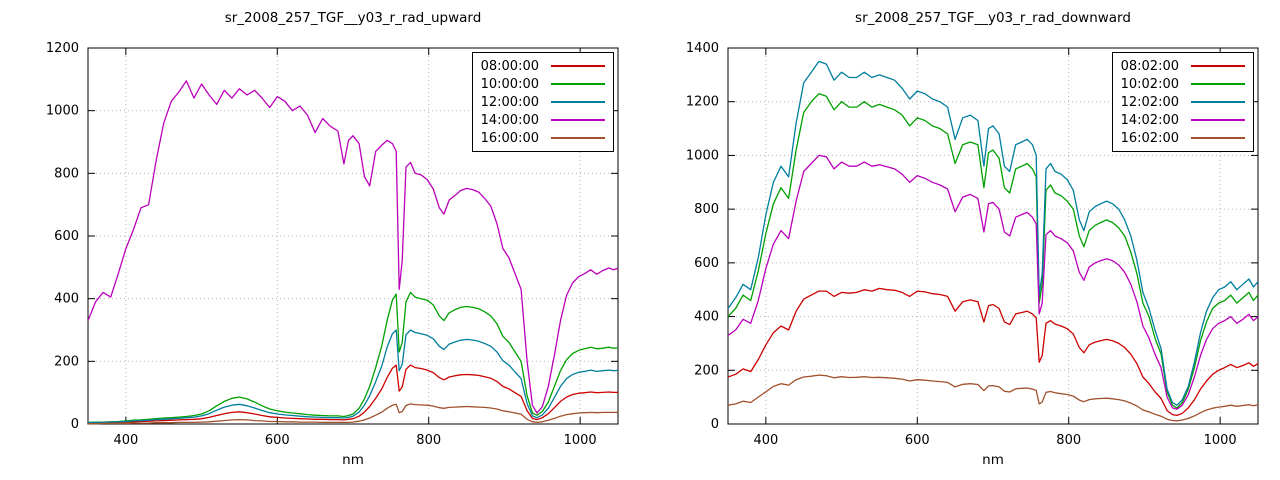  I want to click on legend-entry: 12:00:00, so click(543, 102).